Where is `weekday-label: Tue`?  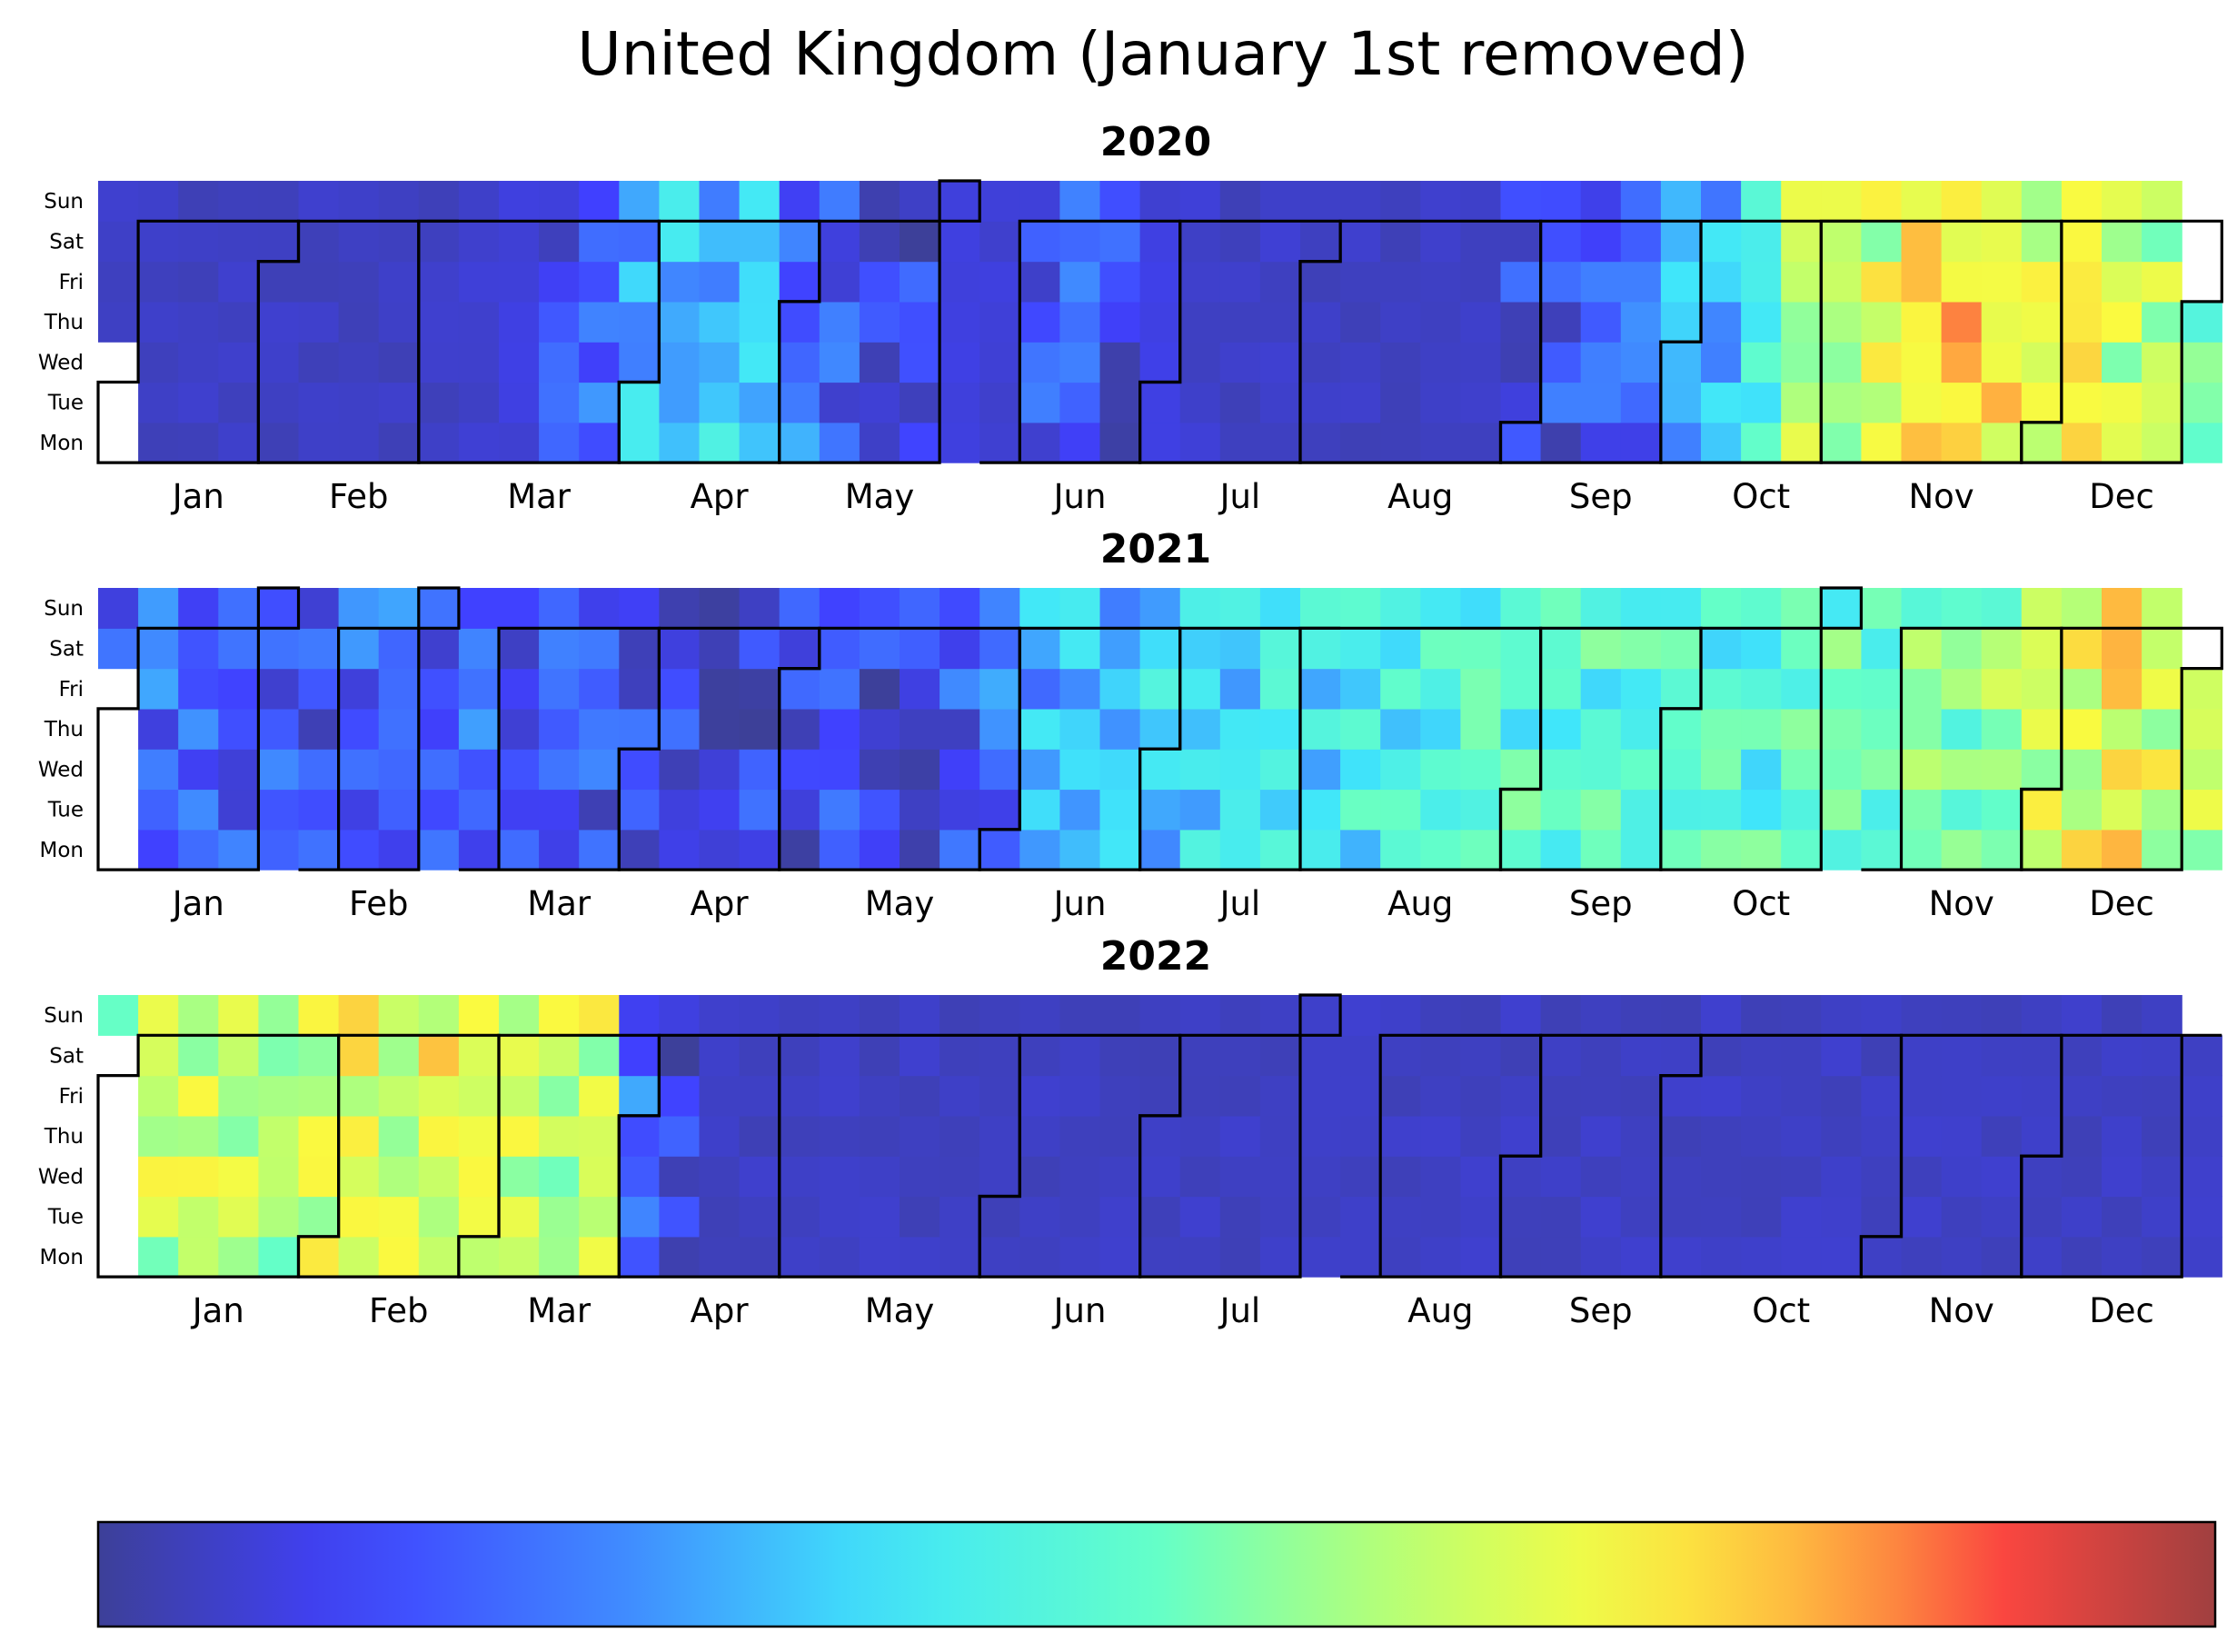 weekday-label: Tue is located at coordinates (65, 810).